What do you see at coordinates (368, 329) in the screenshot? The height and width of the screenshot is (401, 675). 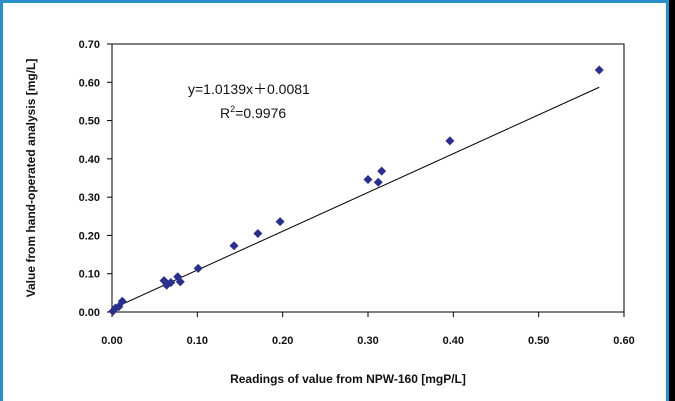 I see `x-axis-ticks: 0.00 0.10 0.20 0.30 0.40 0.50 0.60` at bounding box center [368, 329].